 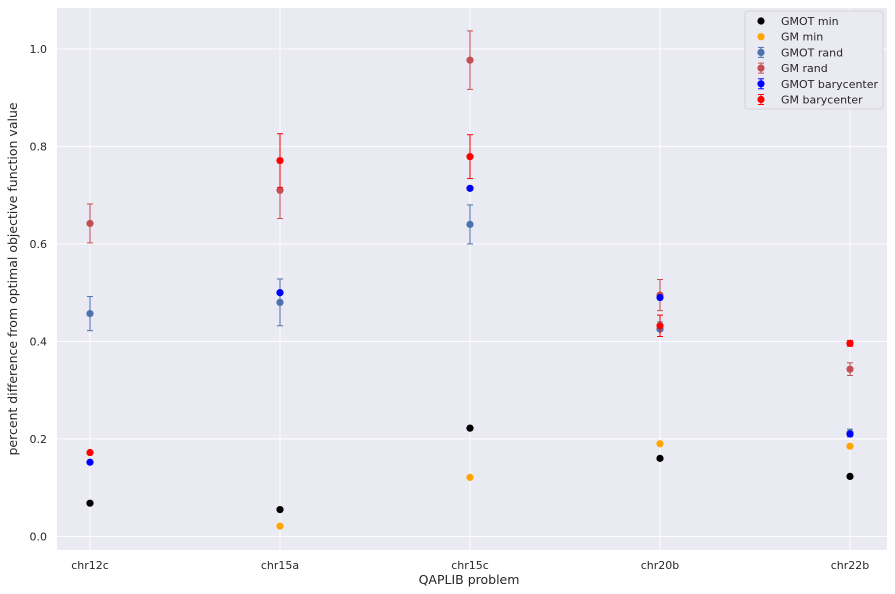 I want to click on y-tick-label: 0.4, so click(x=39, y=341).